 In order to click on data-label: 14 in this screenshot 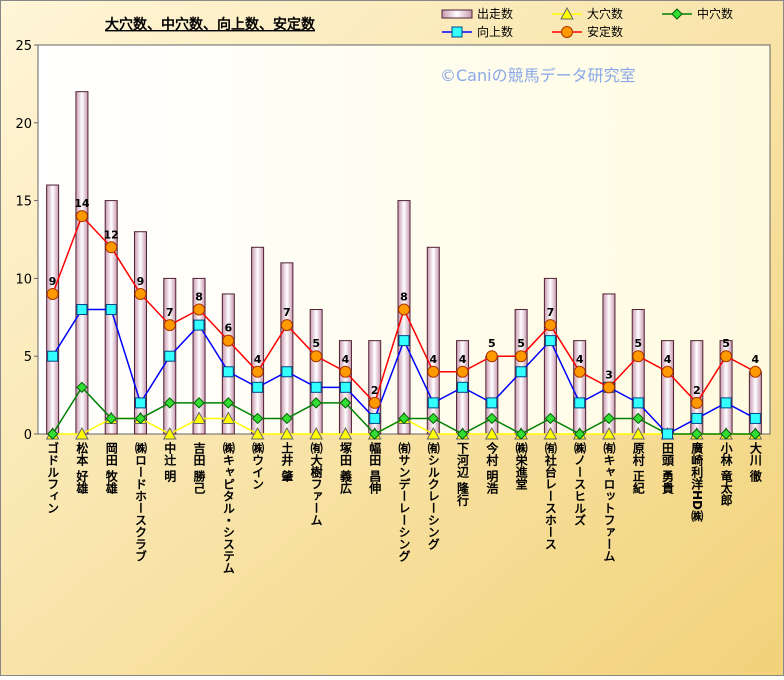, I will do `click(82, 203)`.